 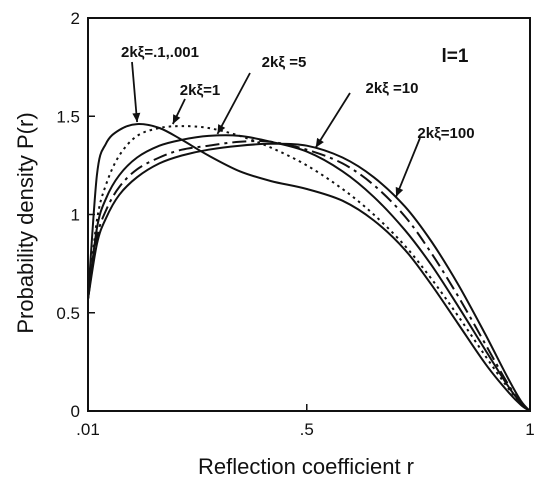 I want to click on series-annotation-label: 2kξ=100, so click(x=445, y=133).